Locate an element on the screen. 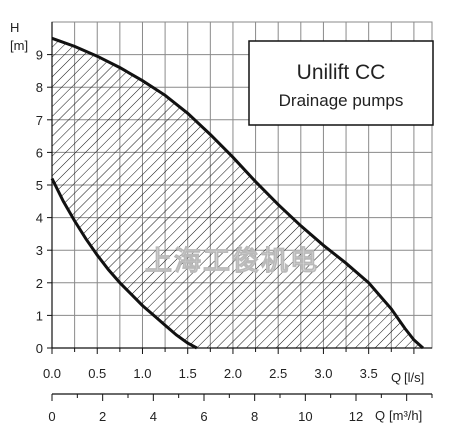 The height and width of the screenshot is (440, 464). y-axis-label: H is located at coordinates (14, 27).